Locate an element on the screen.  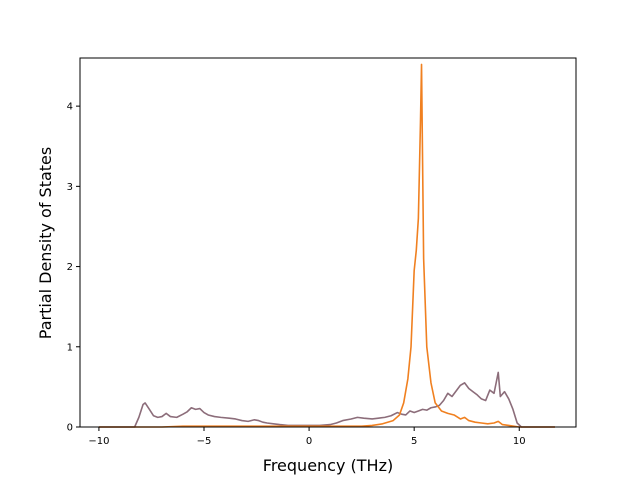
x-tick-label: 10 is located at coordinates (519, 441).